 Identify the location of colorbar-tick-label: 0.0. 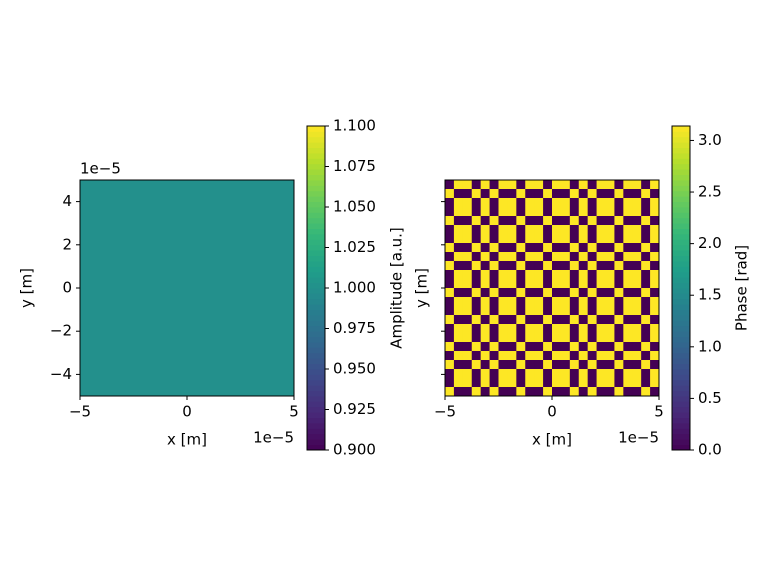
(710, 450).